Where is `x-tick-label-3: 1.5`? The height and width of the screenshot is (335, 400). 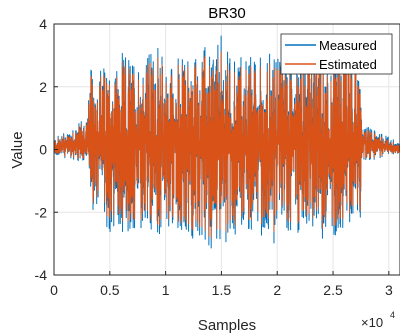
x-tick-label-3: 1.5 is located at coordinates (222, 290).